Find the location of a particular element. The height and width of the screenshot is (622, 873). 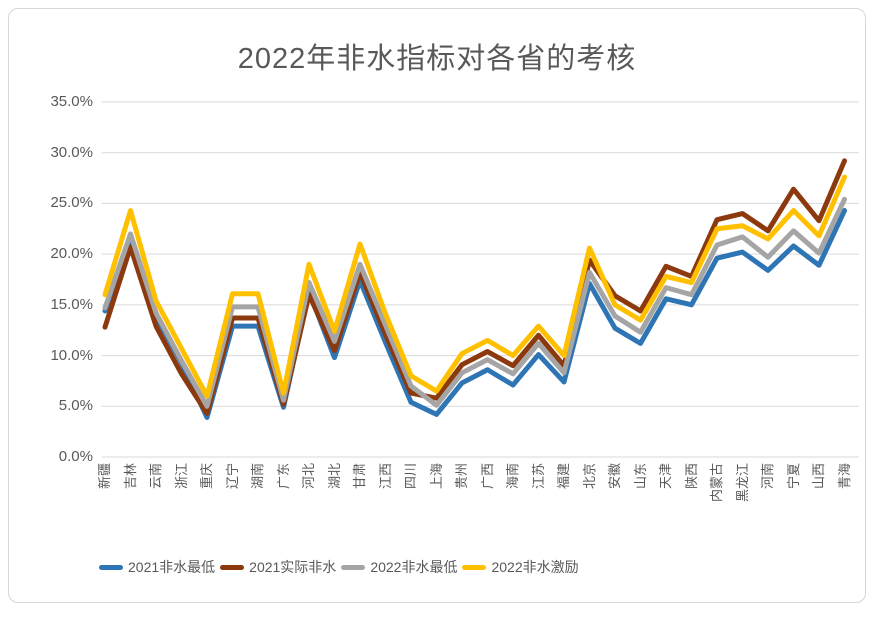

x-category-label: 重庆 is located at coordinates (206, 476).